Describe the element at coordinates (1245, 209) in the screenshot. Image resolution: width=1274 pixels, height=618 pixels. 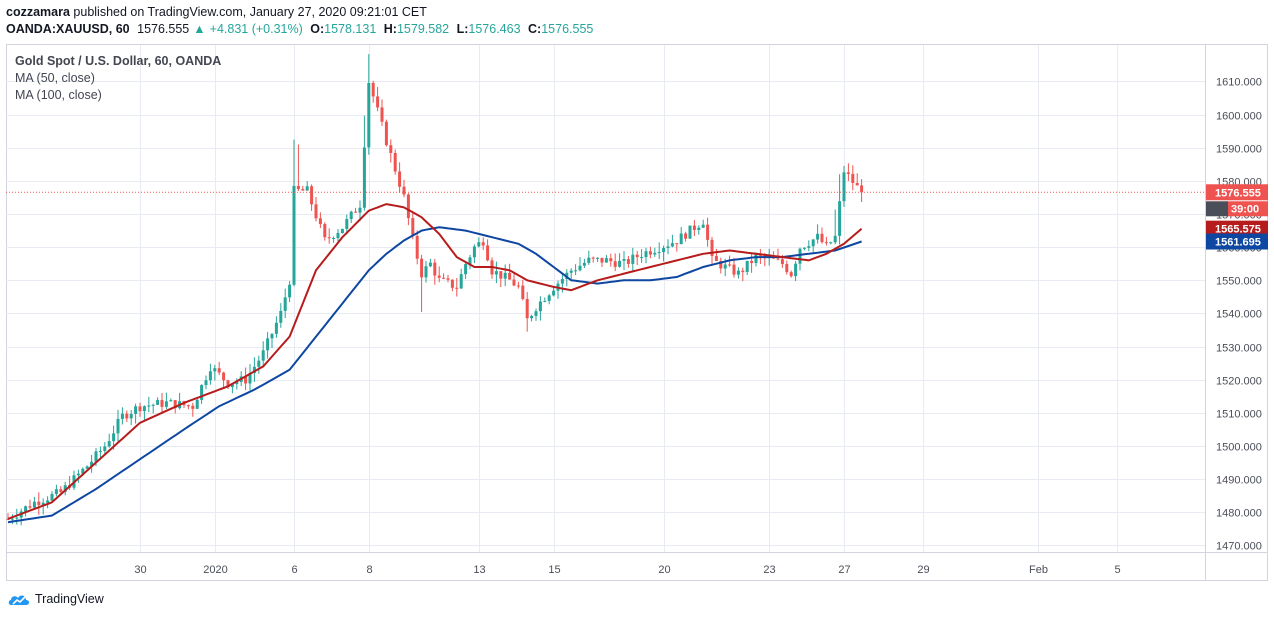
I see `countdown-label: 39:00` at that location.